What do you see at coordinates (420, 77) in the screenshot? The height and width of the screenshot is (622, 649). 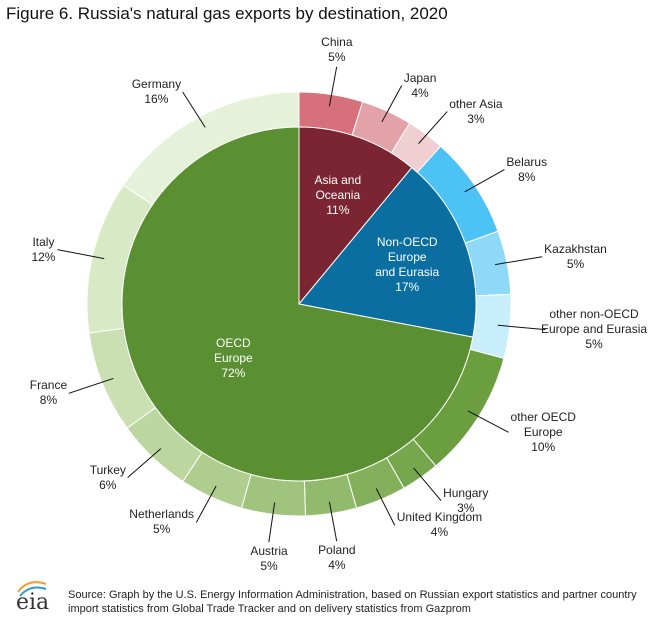 I see `category-label: Japan` at bounding box center [420, 77].